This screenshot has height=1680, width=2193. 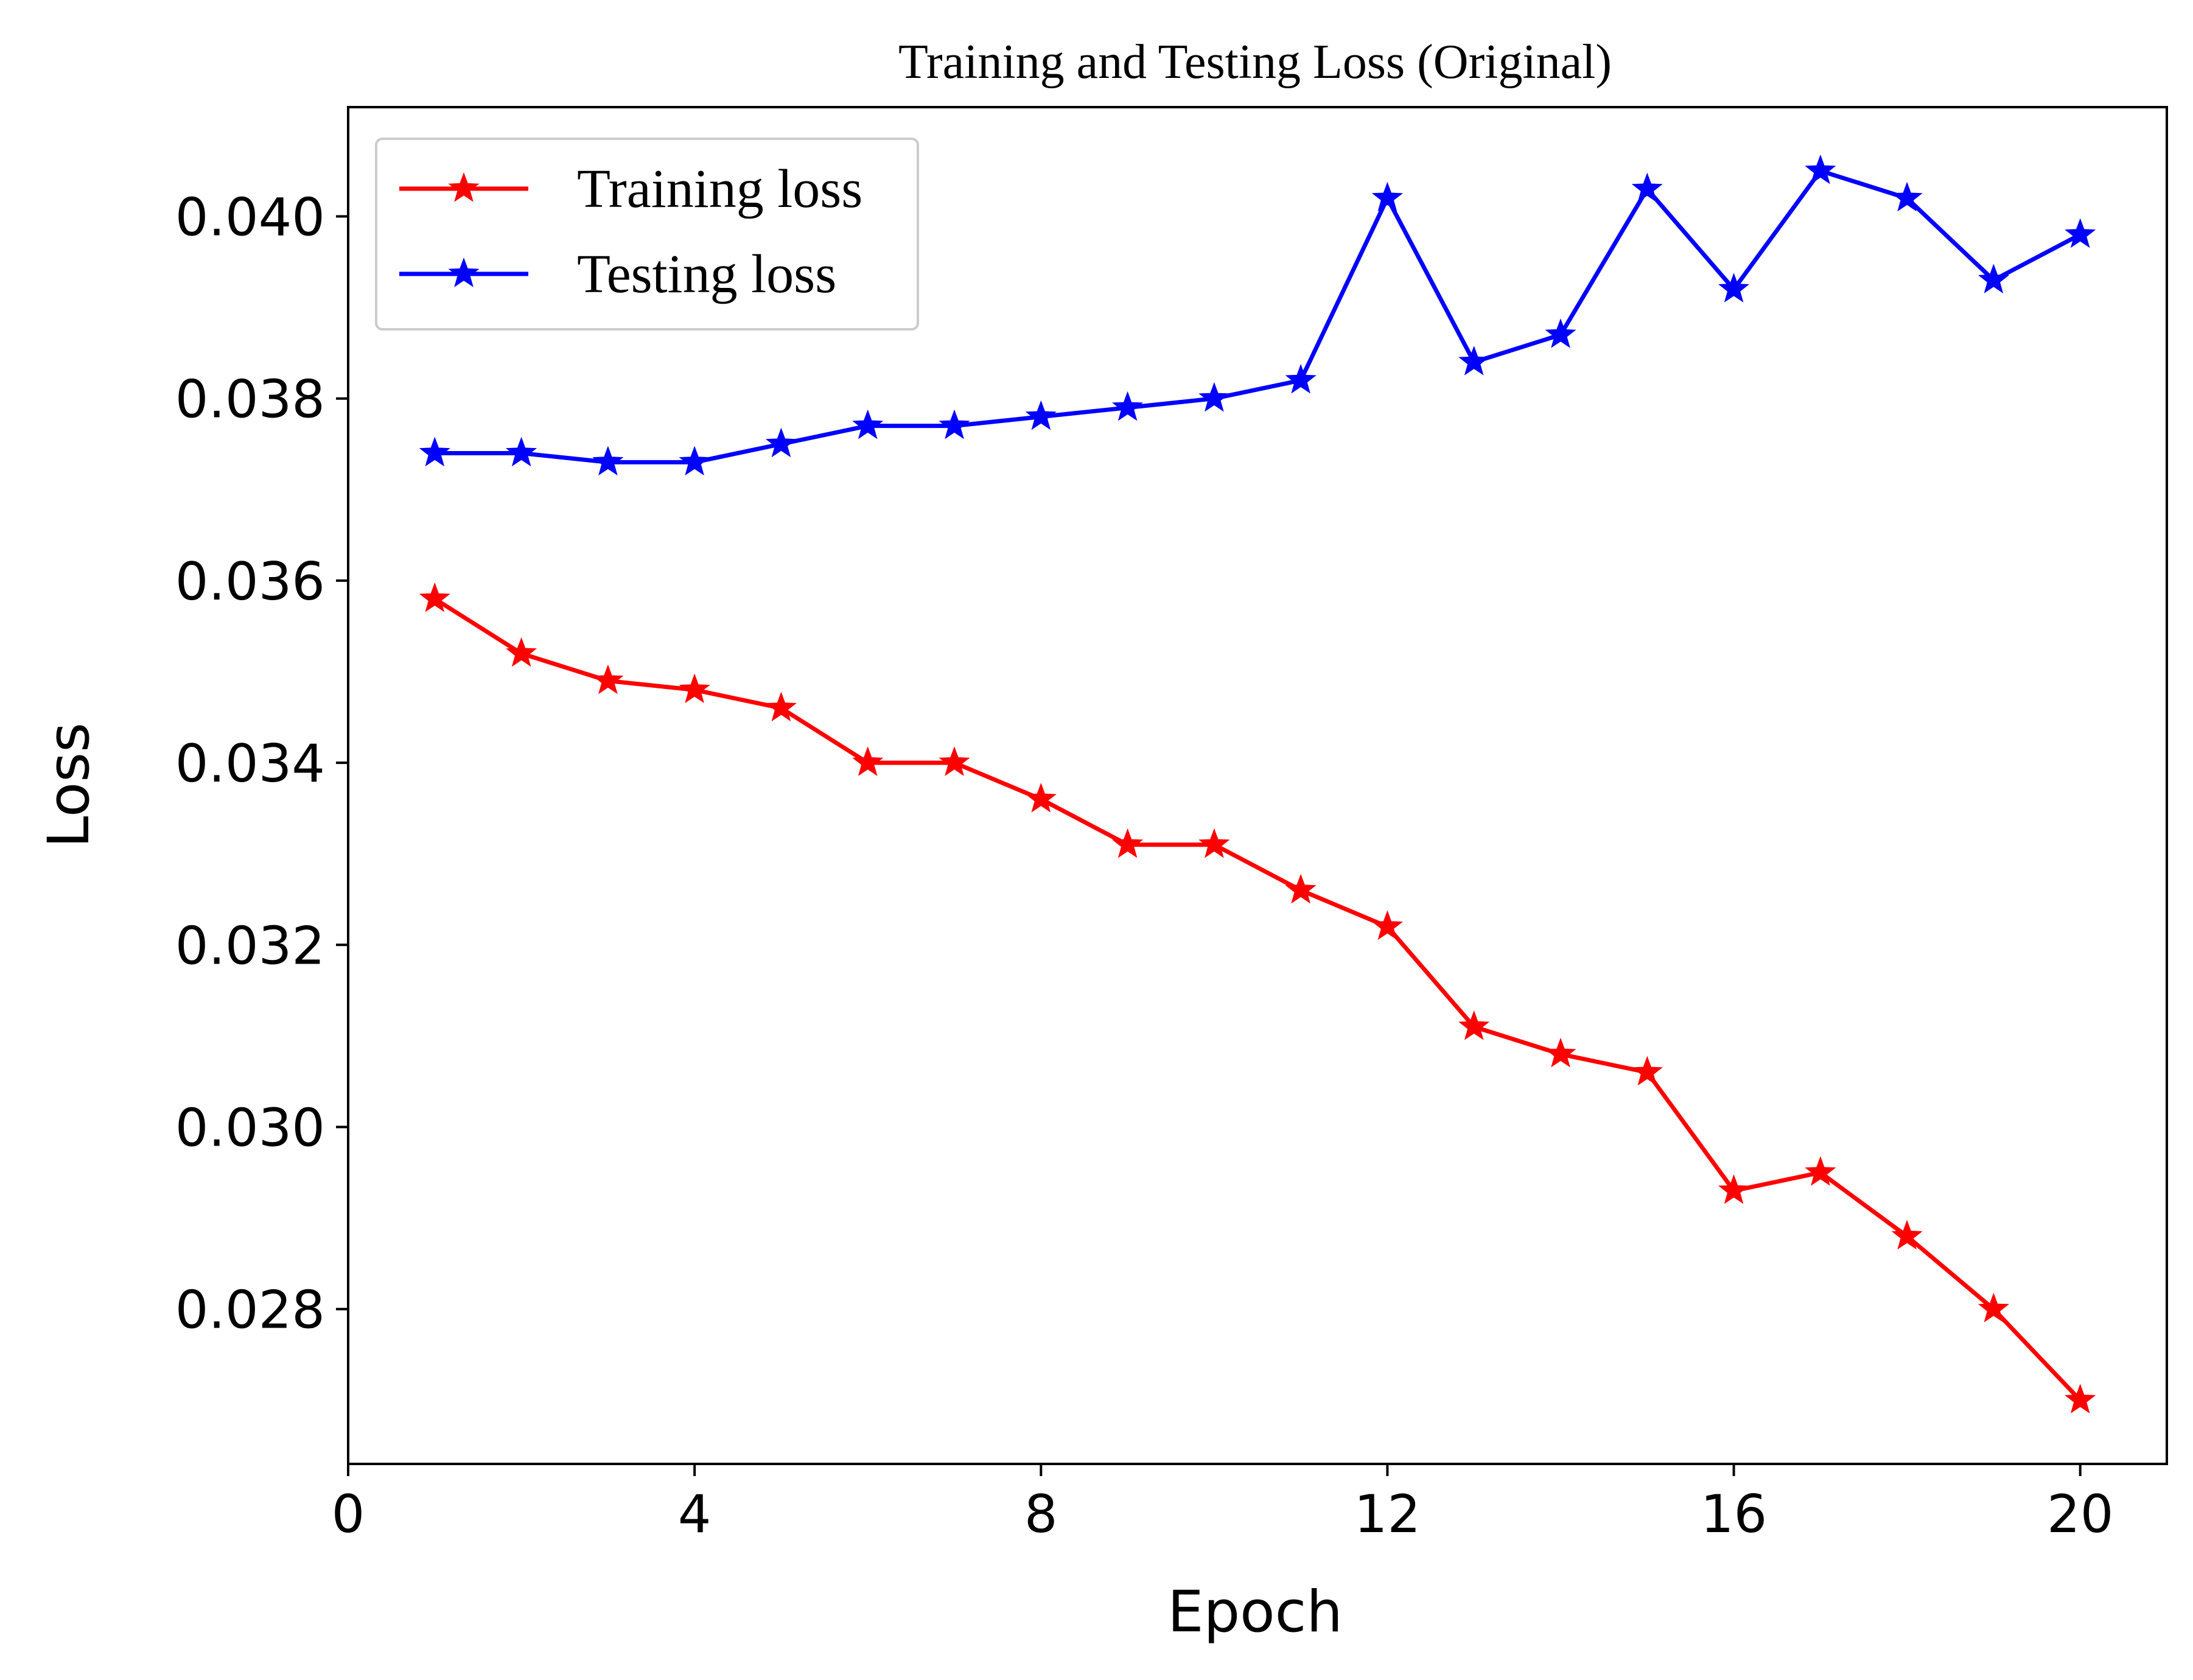 What do you see at coordinates (1387, 1514) in the screenshot?
I see `x-tick-label: 12` at bounding box center [1387, 1514].